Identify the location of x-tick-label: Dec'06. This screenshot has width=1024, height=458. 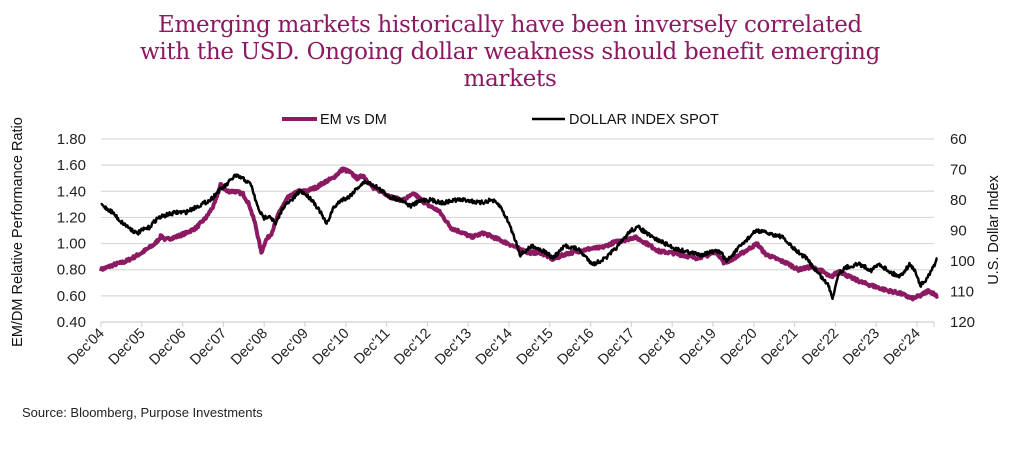
(168, 347).